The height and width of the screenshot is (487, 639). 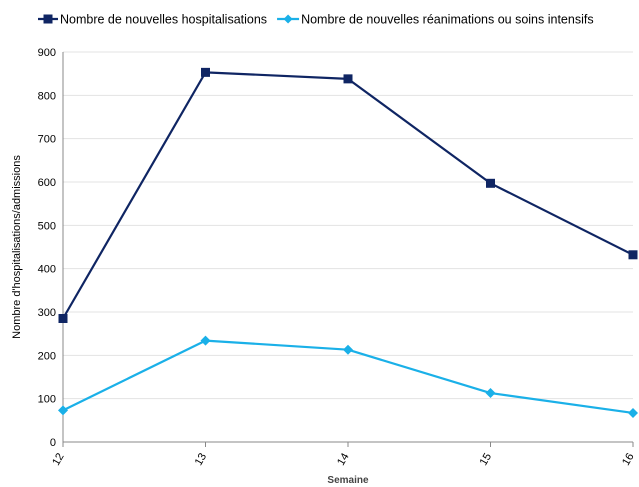 I want to click on legend-label-hospitalisations: Nombre de nouvelles hospitalisations, so click(x=163, y=20).